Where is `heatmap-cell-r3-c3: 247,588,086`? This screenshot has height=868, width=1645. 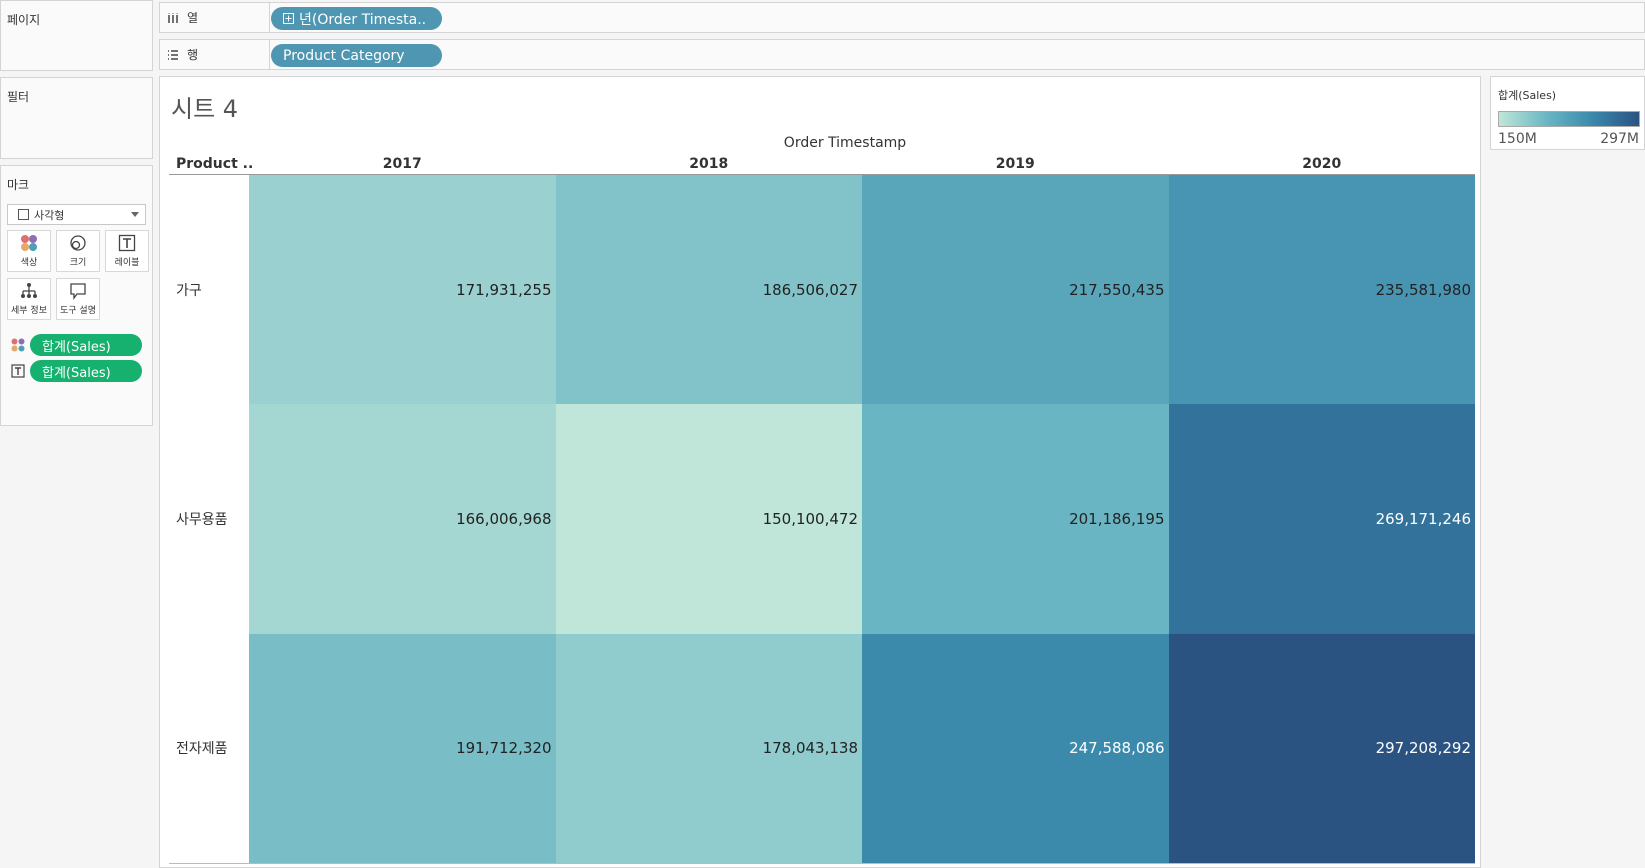
heatmap-cell-r3-c3: 247,588,086 is located at coordinates (1015, 748).